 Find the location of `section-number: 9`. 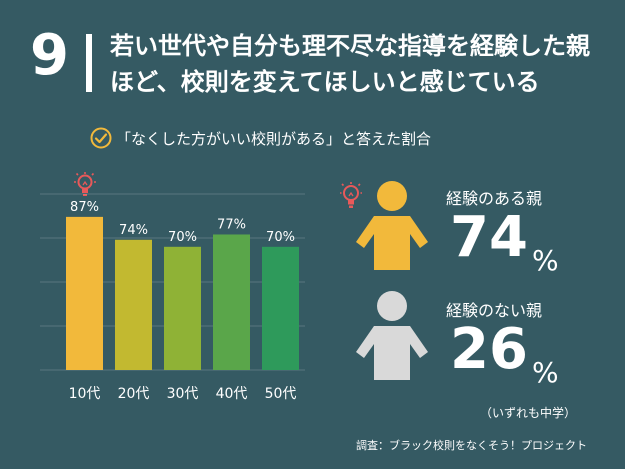

section-number: 9 is located at coordinates (49, 55).